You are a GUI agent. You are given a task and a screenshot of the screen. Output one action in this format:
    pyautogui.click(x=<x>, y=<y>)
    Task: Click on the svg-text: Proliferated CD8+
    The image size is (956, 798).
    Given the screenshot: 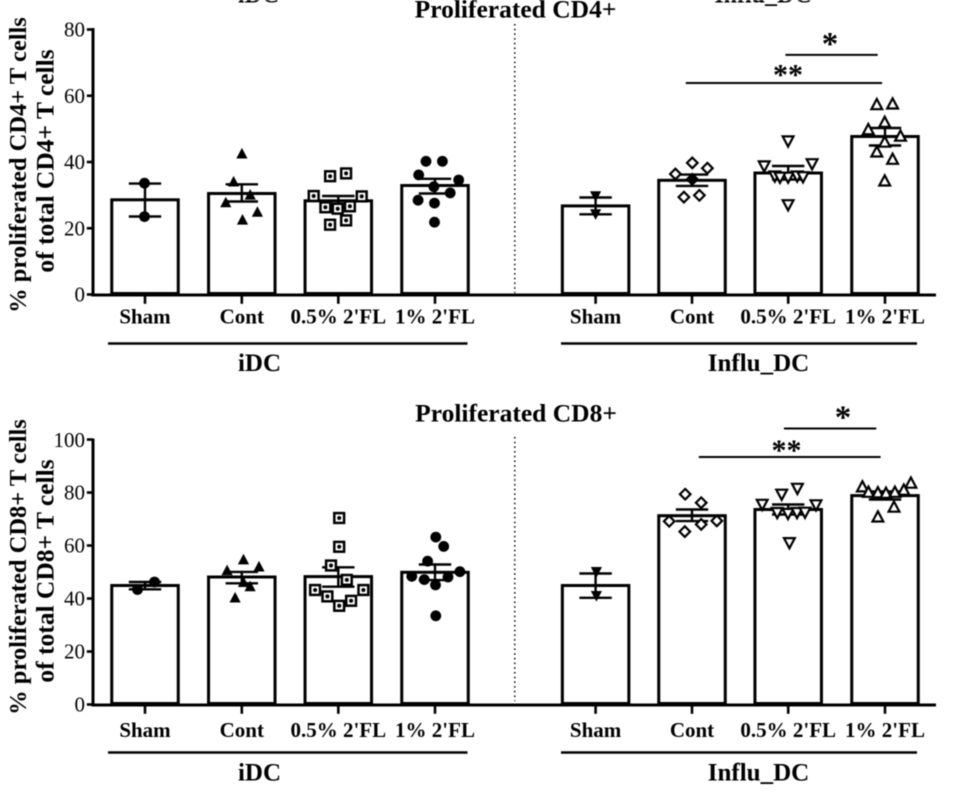 What is the action you would take?
    pyautogui.click(x=516, y=413)
    